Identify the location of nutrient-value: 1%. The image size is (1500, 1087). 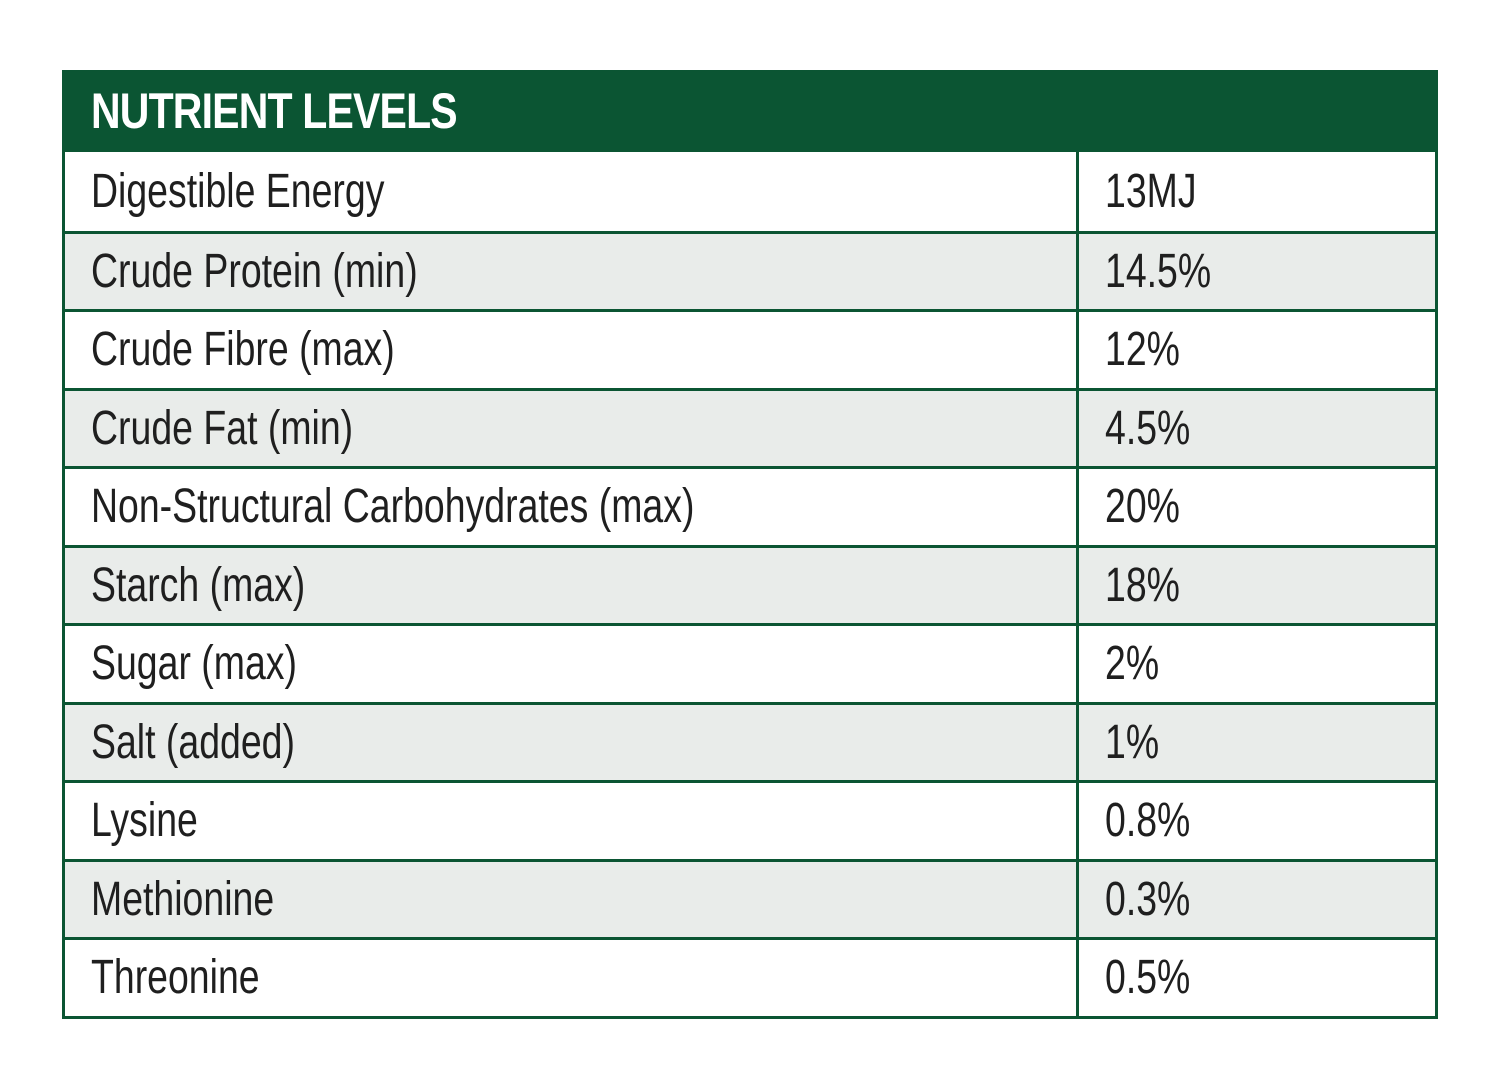
(1132, 742).